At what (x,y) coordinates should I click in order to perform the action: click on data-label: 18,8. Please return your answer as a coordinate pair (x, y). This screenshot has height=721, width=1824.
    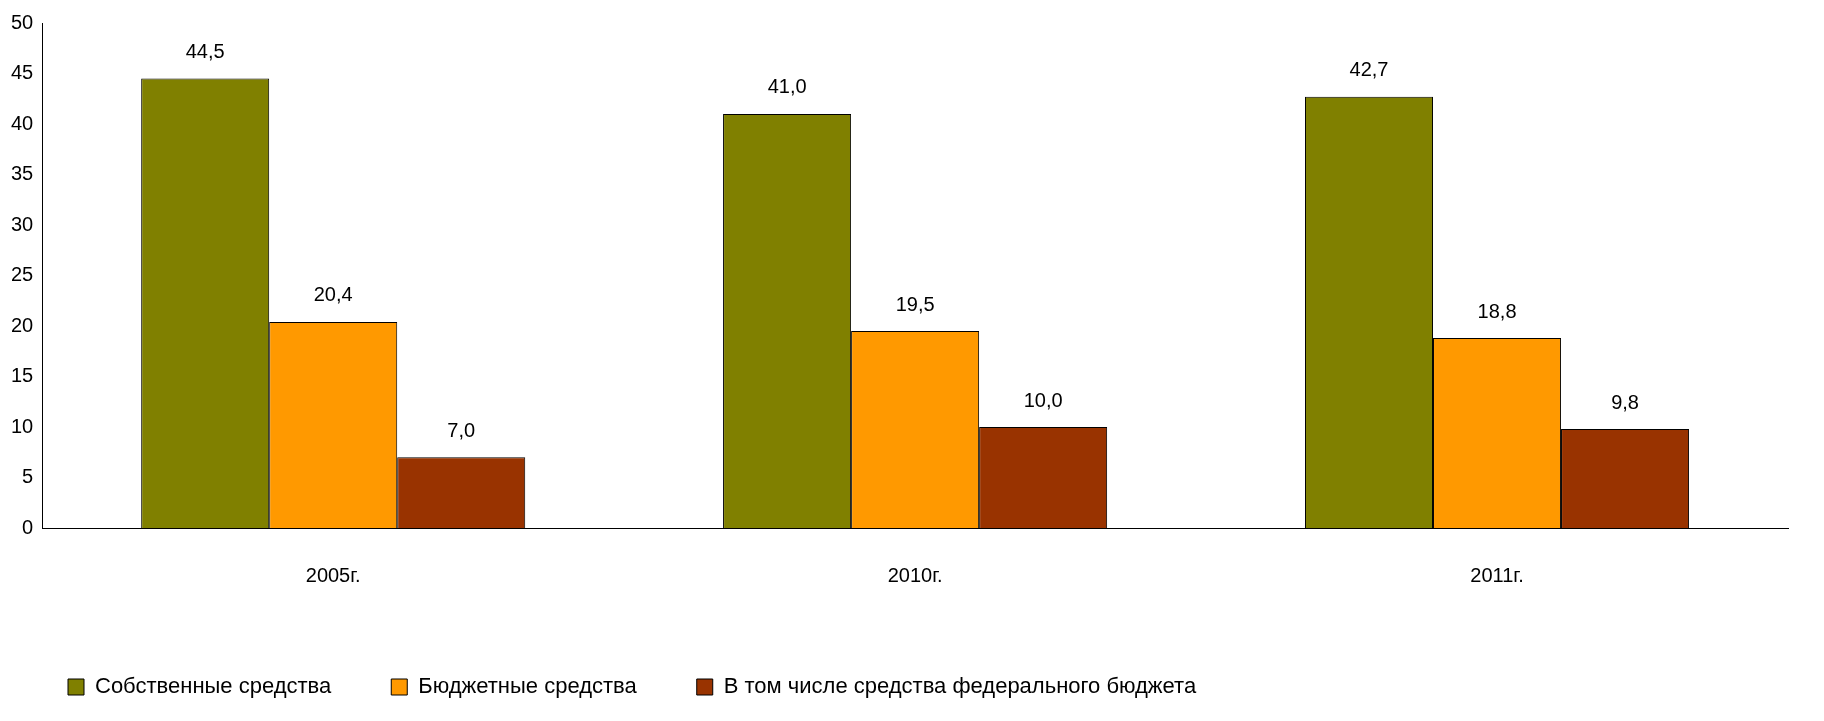
    Looking at the image, I should click on (1497, 310).